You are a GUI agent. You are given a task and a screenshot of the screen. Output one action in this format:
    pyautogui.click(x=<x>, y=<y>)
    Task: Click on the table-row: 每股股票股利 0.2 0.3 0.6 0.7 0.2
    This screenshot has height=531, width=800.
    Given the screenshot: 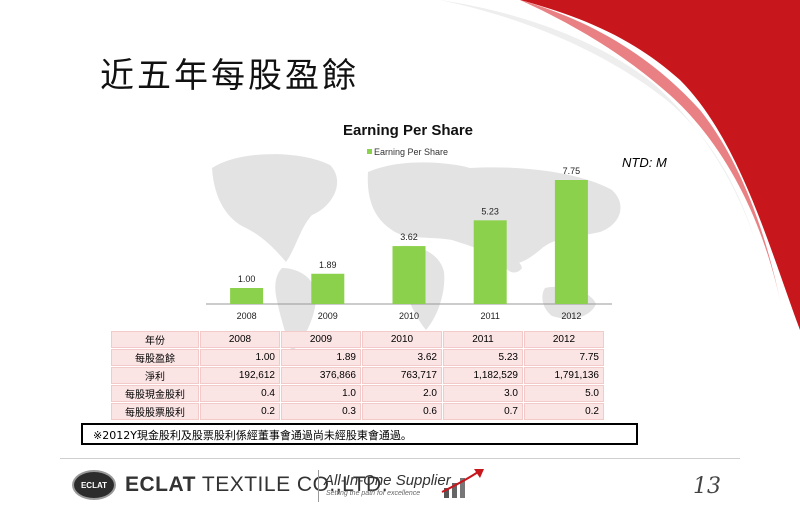 What is the action you would take?
    pyautogui.click(x=357, y=411)
    